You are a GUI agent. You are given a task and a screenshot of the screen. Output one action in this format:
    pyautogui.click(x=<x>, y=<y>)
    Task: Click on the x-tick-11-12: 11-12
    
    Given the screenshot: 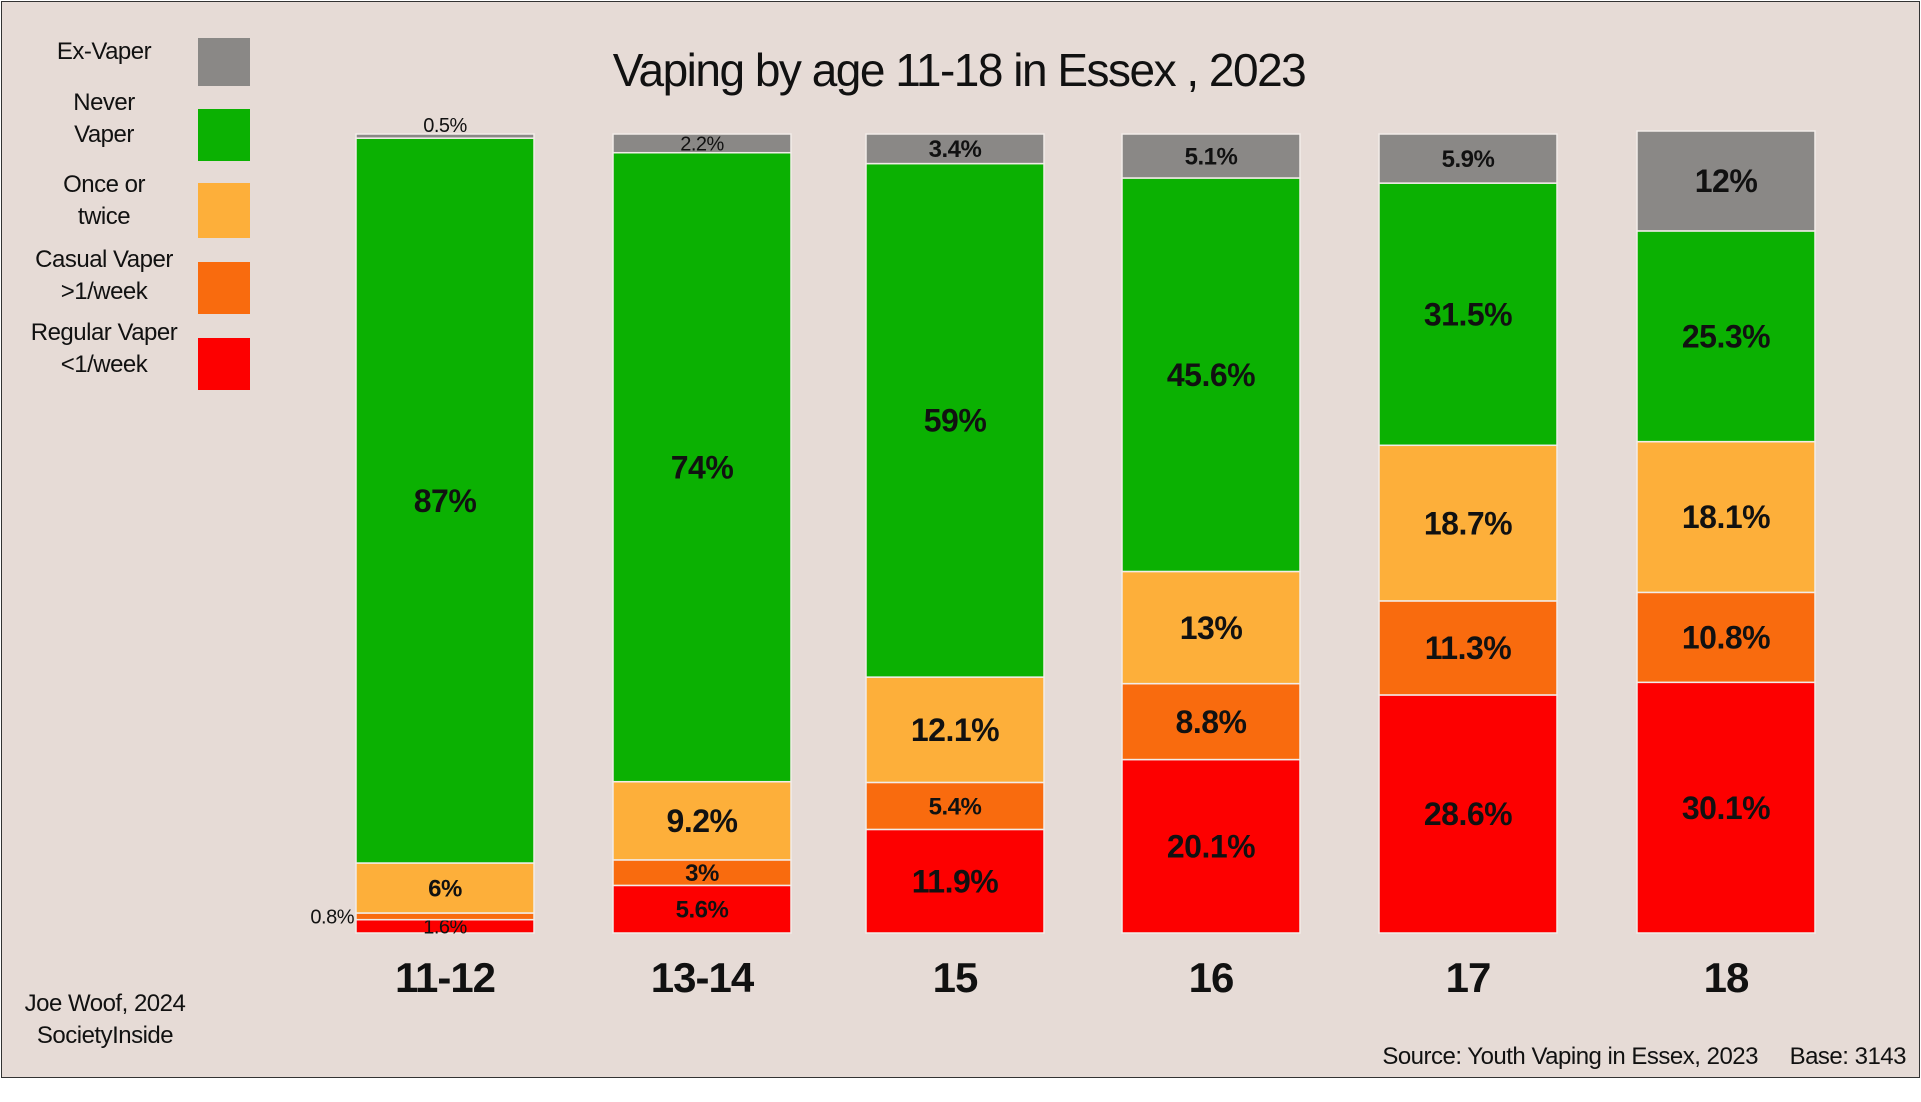 What is the action you would take?
    pyautogui.click(x=445, y=977)
    